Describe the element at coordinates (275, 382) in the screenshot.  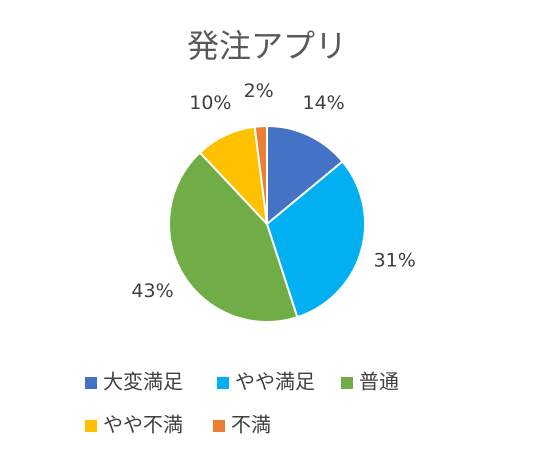
I see `legend-label: やや満足` at that location.